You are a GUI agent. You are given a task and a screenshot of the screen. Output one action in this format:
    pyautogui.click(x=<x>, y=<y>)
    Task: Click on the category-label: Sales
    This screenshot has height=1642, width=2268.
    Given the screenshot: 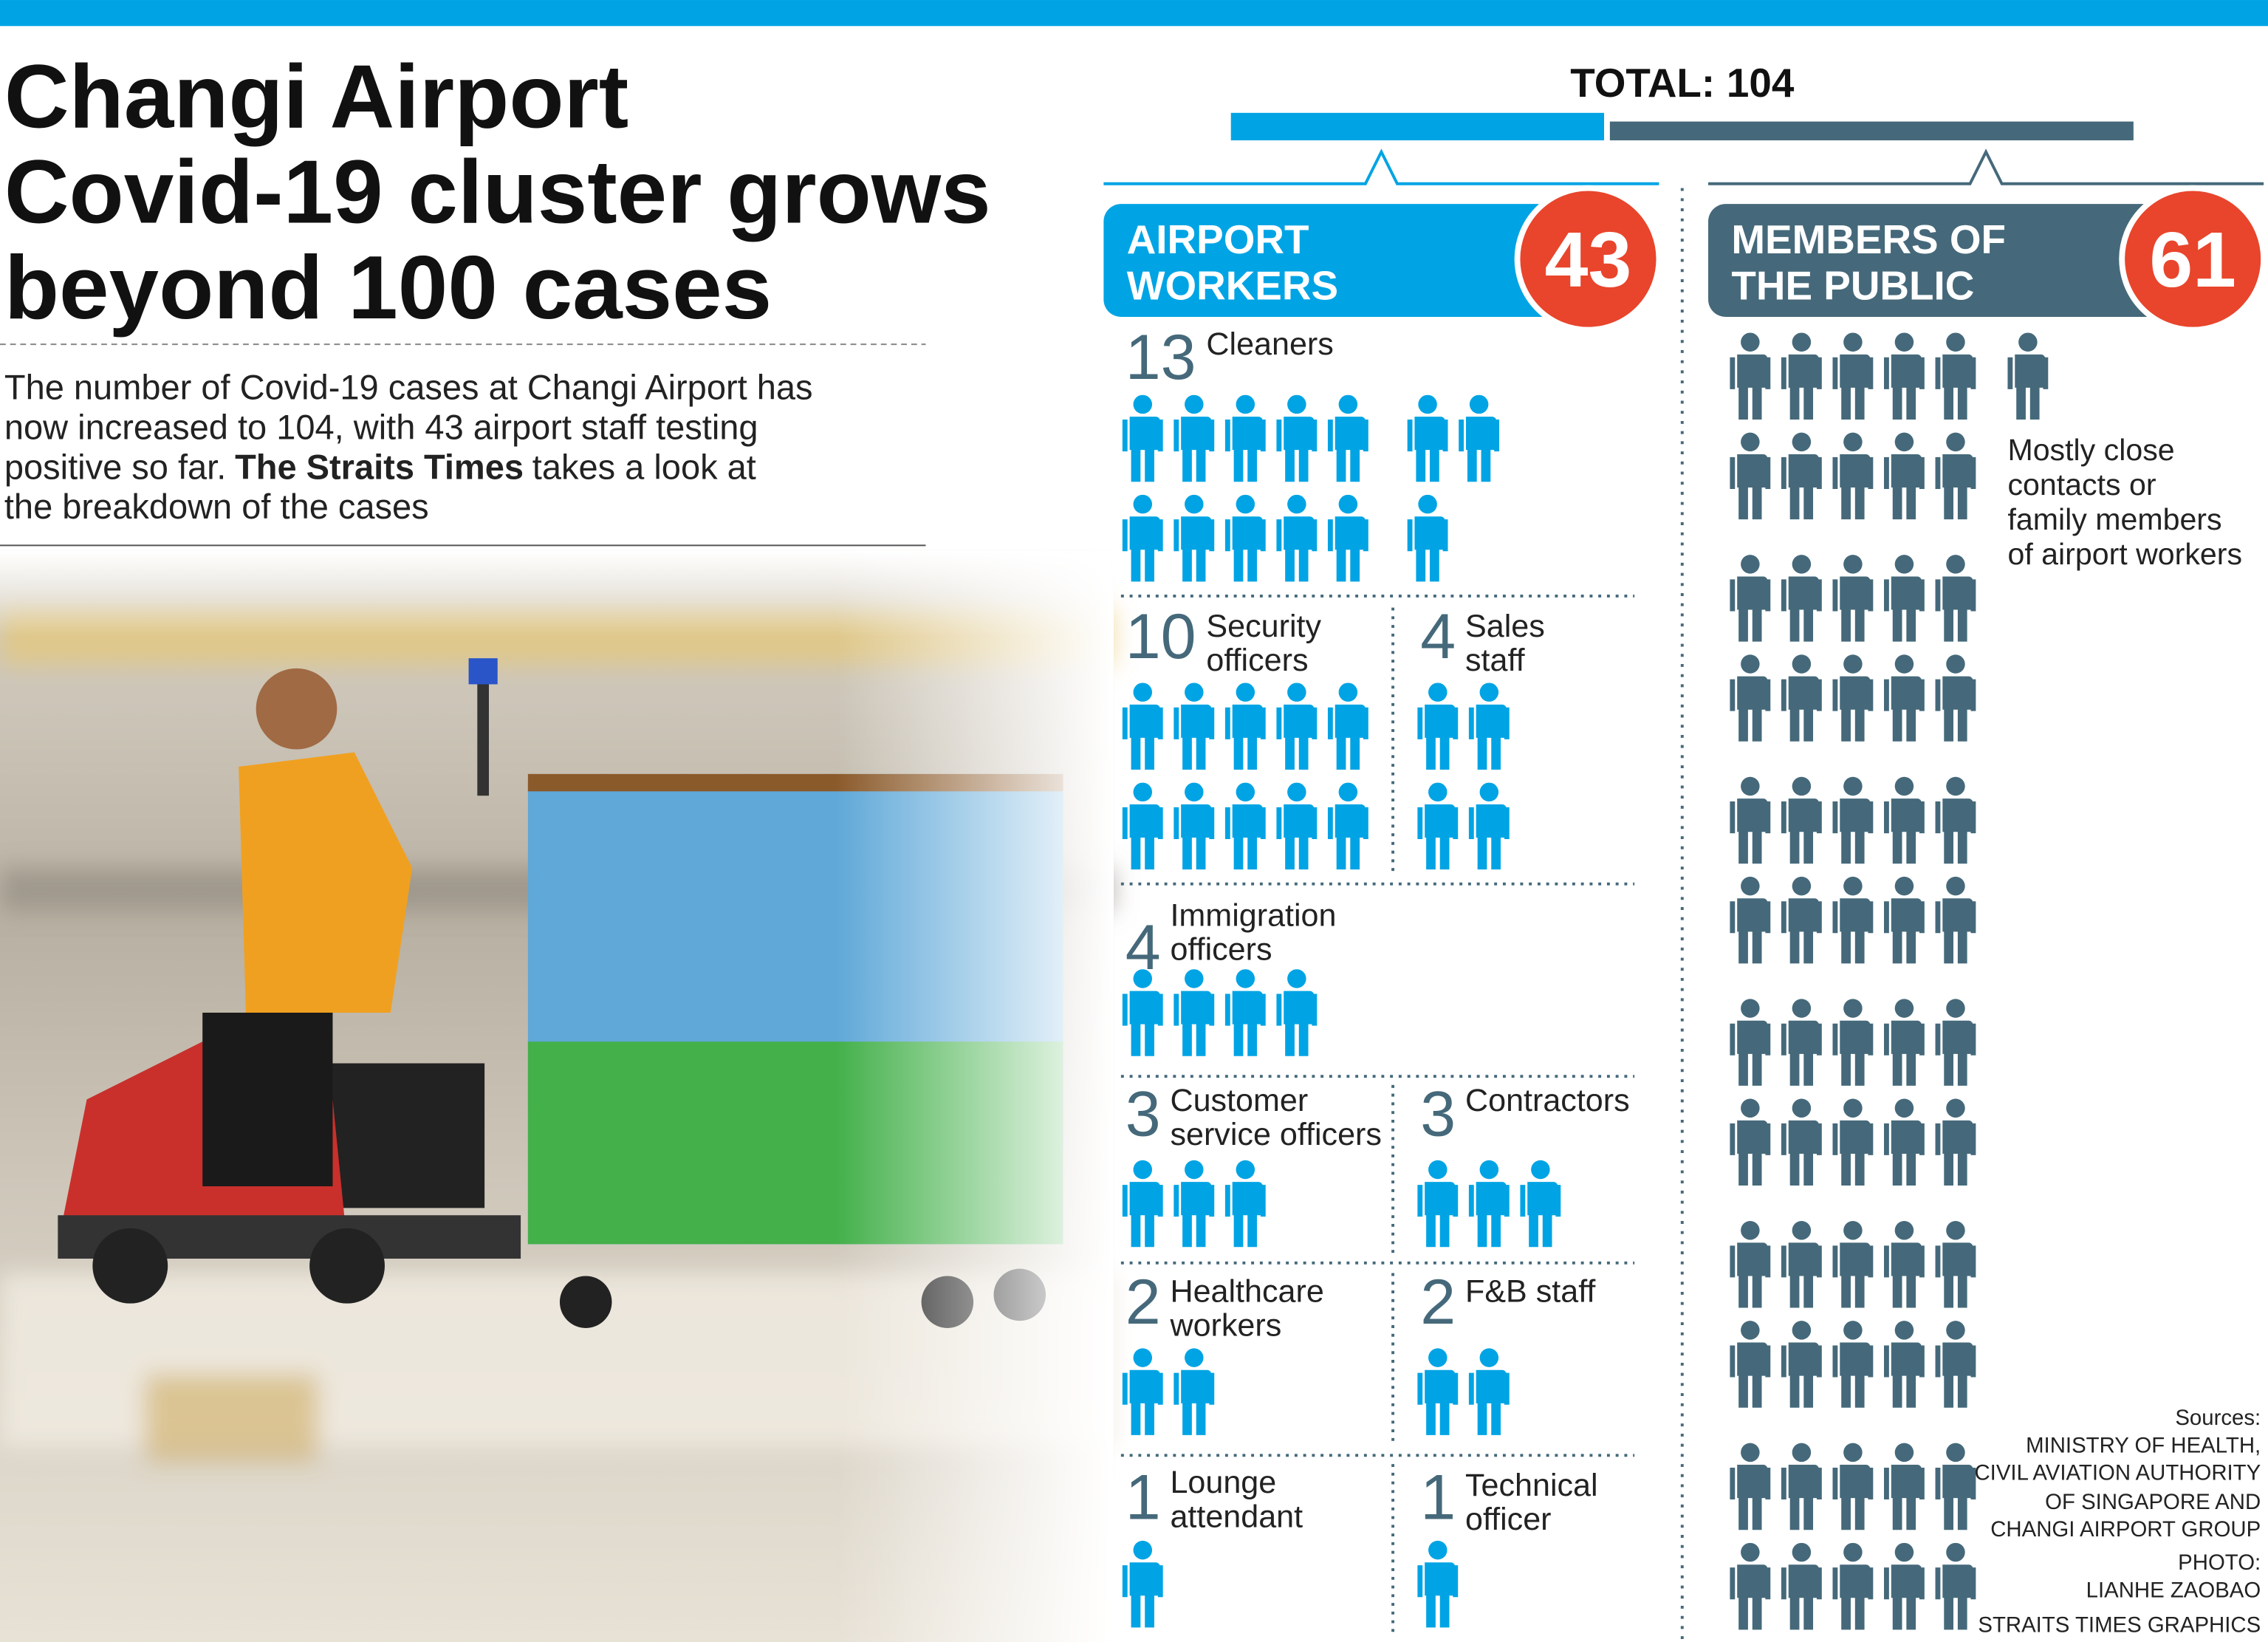 What is the action you would take?
    pyautogui.click(x=1505, y=626)
    